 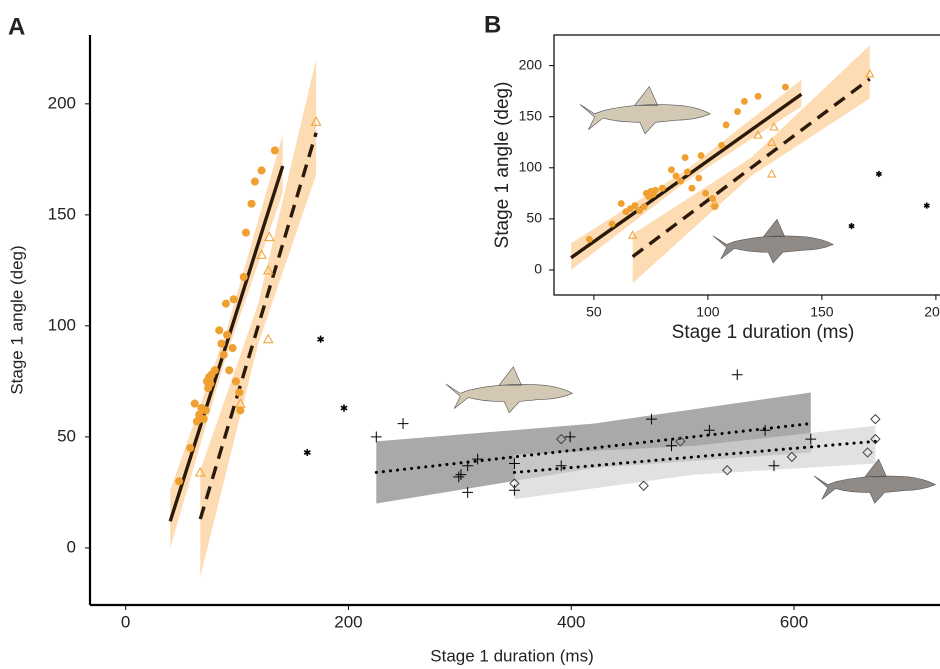 What do you see at coordinates (509, 390) in the screenshot?
I see `shark-illustration` at bounding box center [509, 390].